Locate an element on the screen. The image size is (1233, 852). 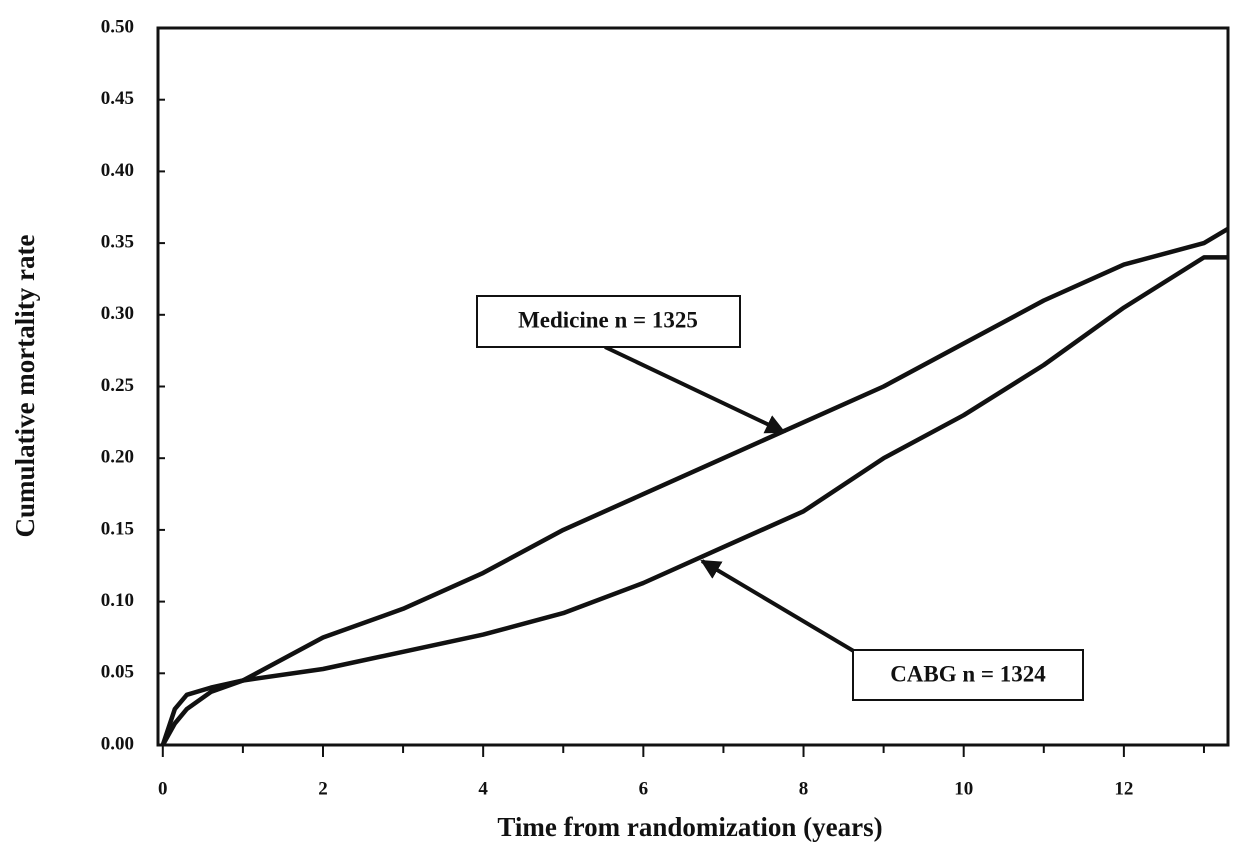
x-tick-label: 0 is located at coordinates (163, 788).